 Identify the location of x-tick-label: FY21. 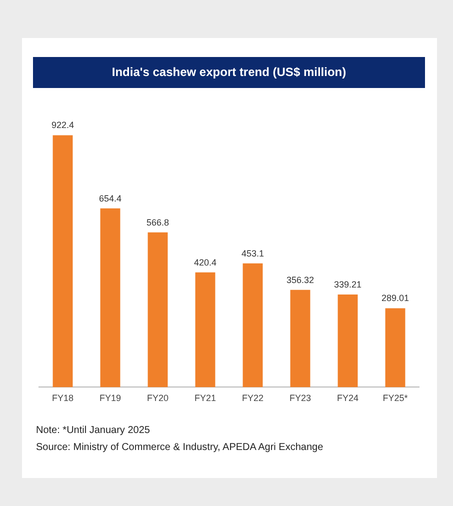
(205, 398).